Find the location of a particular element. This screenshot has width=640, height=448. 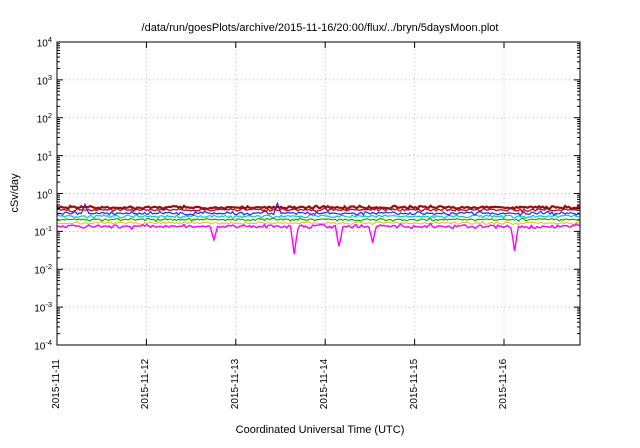

flux-line-blue is located at coordinates (318, 209).